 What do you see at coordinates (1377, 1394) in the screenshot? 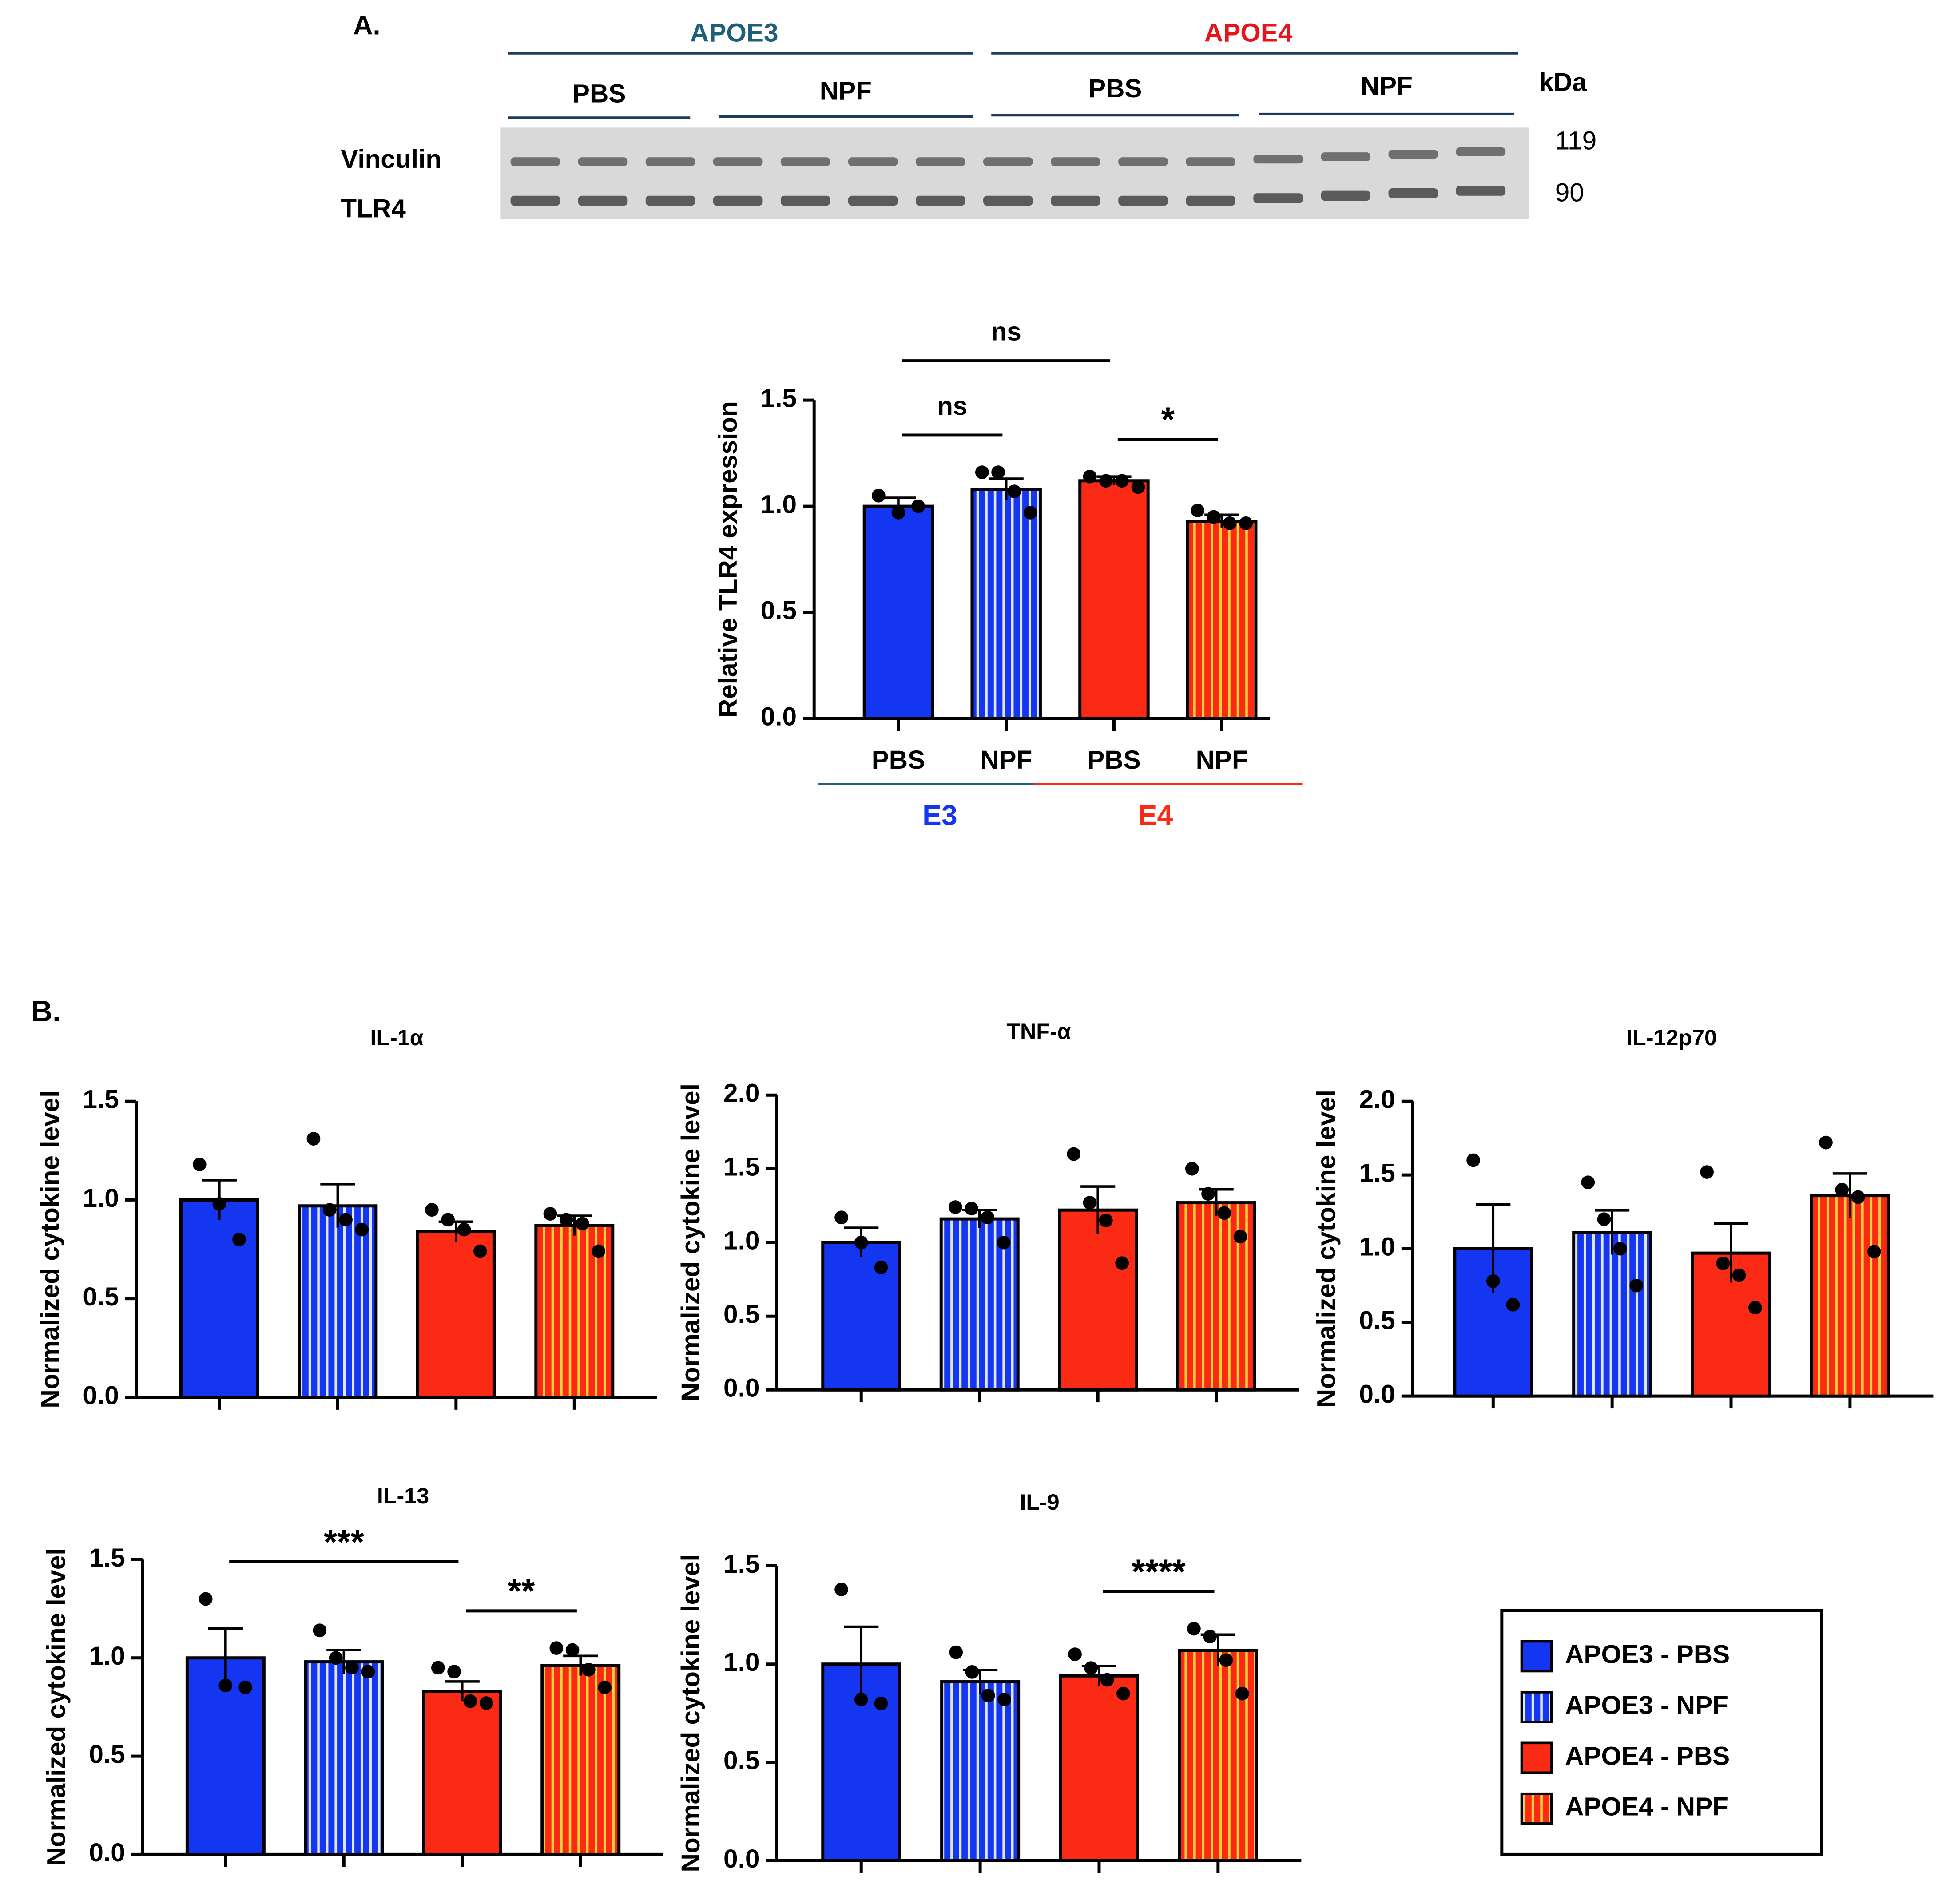
I see `y-tick-label: 0.0` at bounding box center [1377, 1394].